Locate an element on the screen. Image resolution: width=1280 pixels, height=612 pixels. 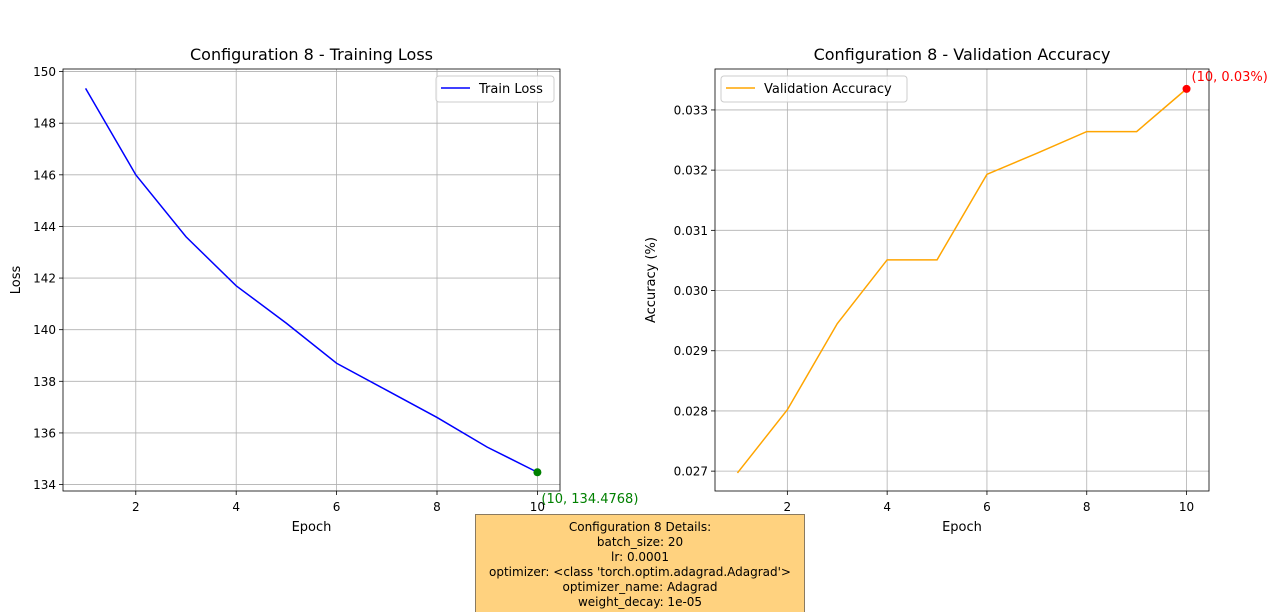
details-lr: lr: 0.0001 is located at coordinates (640, 557).